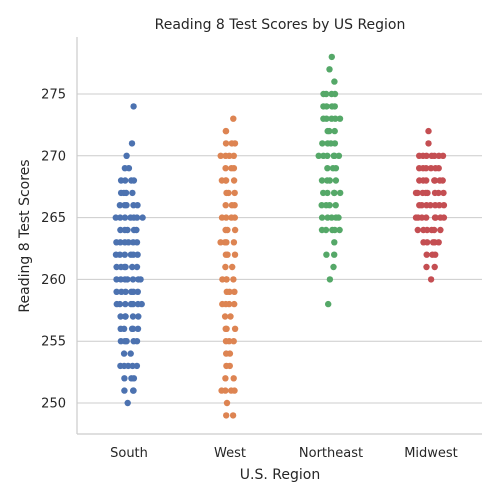 Image resolution: width=500 pixels, height=500 pixels. Describe the element at coordinates (53, 218) in the screenshot. I see `y-tick-label: 265` at that location.